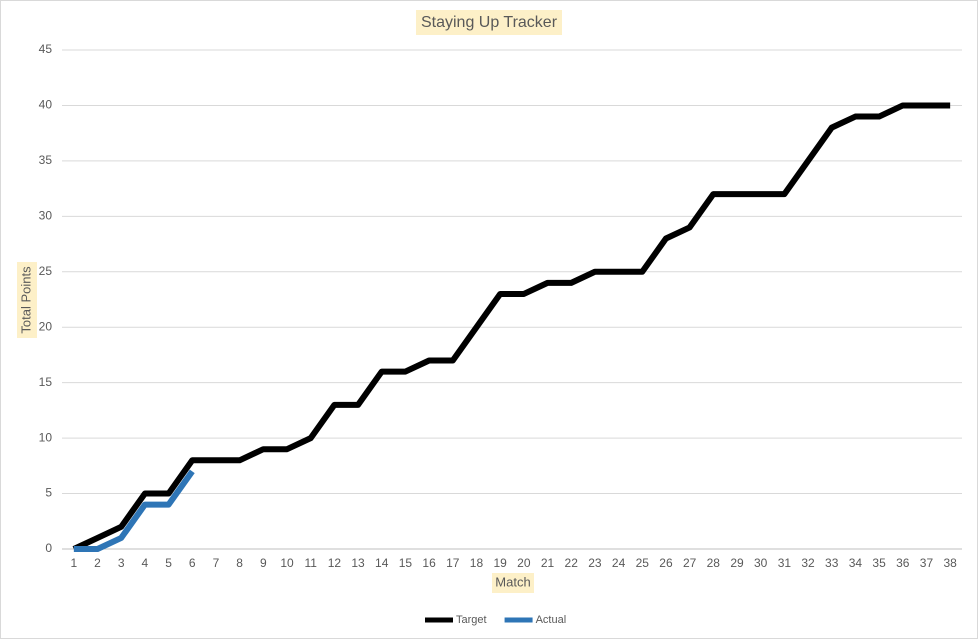  What do you see at coordinates (572, 563) in the screenshot?
I see `x-tick-label: 22` at bounding box center [572, 563].